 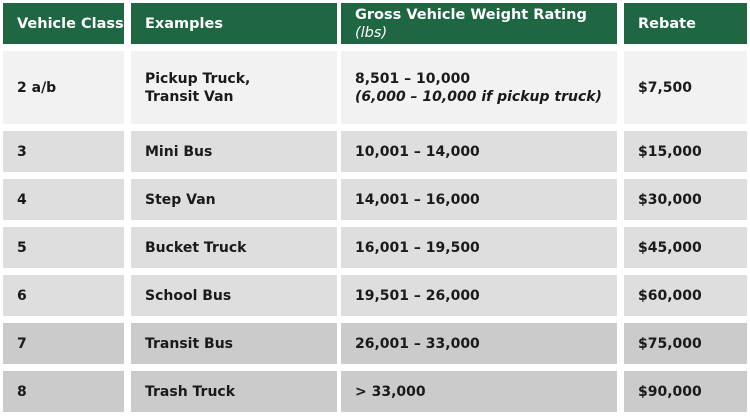 I want to click on cell-example-row-2: Mini Bus, so click(x=234, y=151).